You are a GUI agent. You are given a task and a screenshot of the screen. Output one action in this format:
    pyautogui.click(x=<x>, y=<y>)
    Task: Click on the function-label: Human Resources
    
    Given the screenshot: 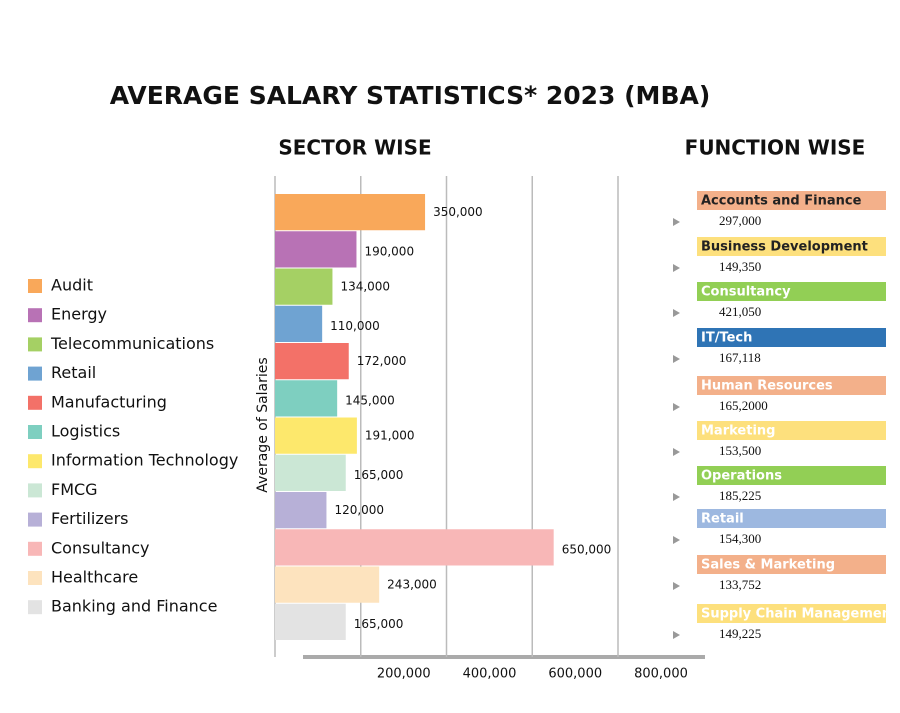 What is the action you would take?
    pyautogui.click(x=767, y=386)
    